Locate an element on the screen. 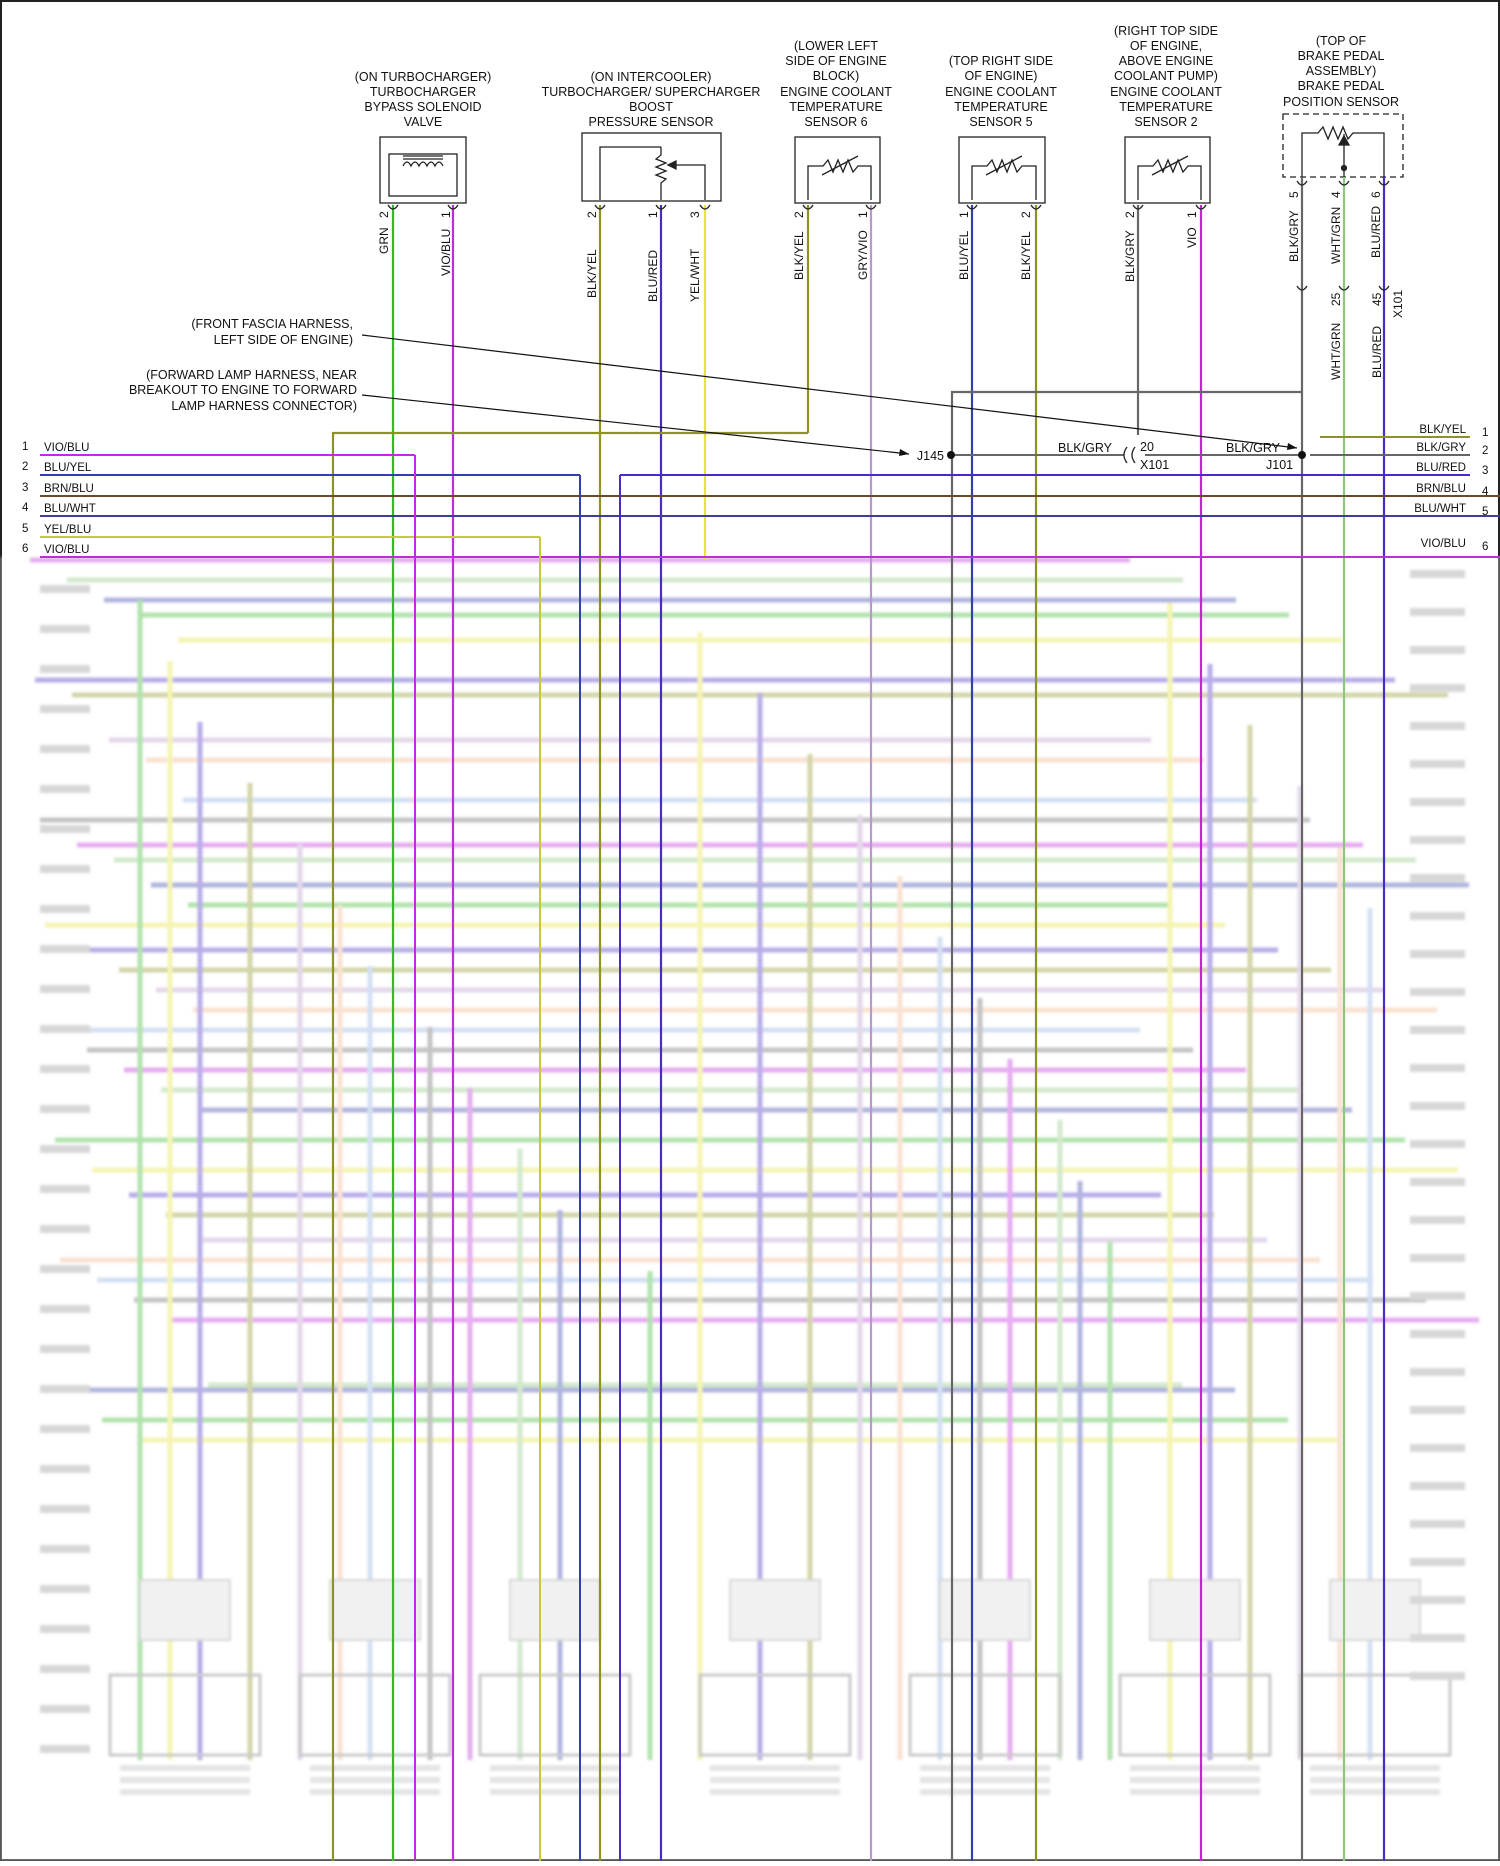 The width and height of the screenshot is (1500, 1866). bus-pin-number: 2 is located at coordinates (25, 467).